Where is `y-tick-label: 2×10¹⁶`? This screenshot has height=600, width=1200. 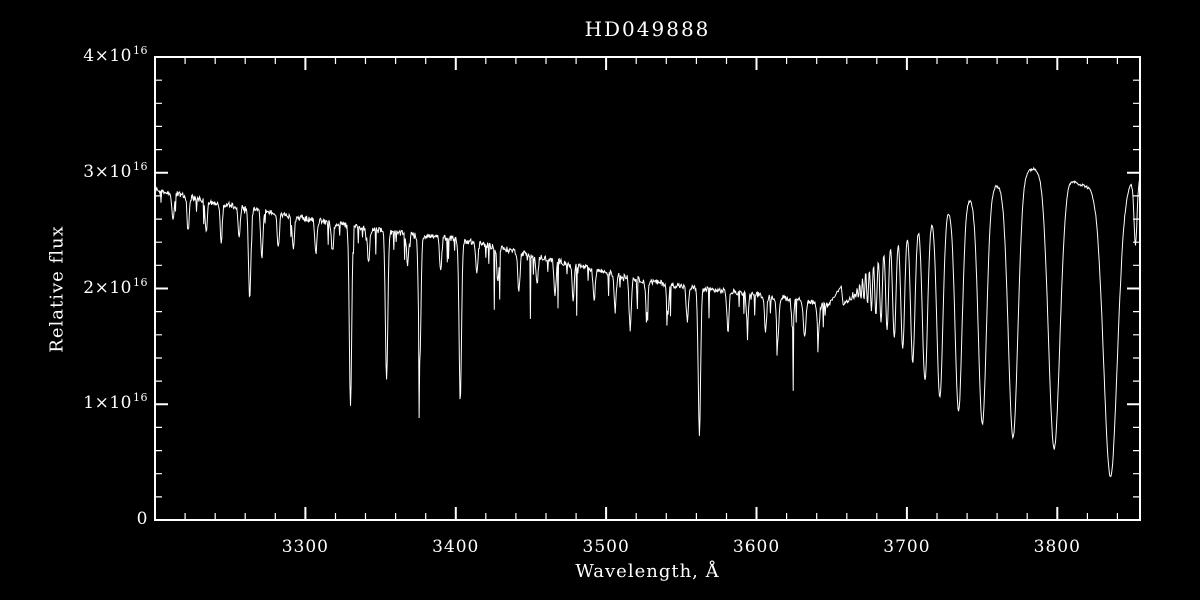
y-tick-label: 2×10¹⁶ is located at coordinates (115, 286).